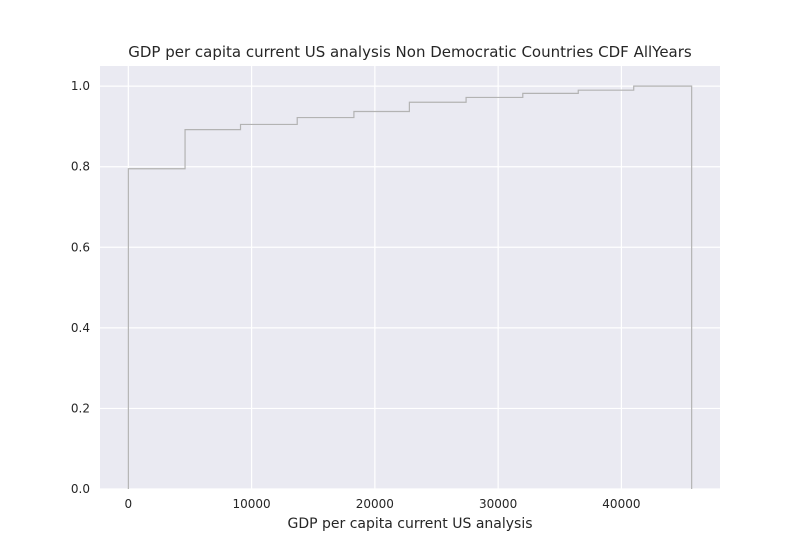 The height and width of the screenshot is (550, 800). What do you see at coordinates (80, 247) in the screenshot?
I see `y-tick-label: 0.6` at bounding box center [80, 247].